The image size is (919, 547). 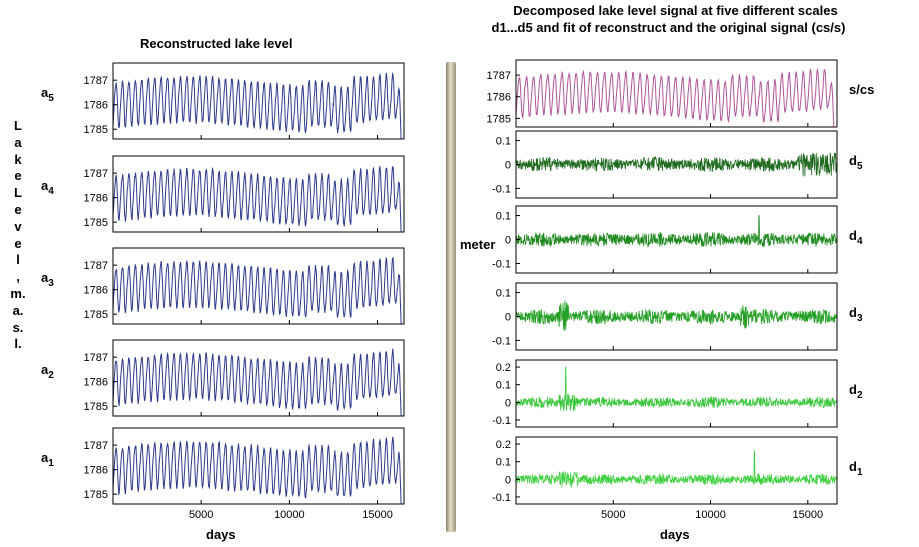 What do you see at coordinates (675, 534) in the screenshot?
I see `right-x-axis-label: days` at bounding box center [675, 534].